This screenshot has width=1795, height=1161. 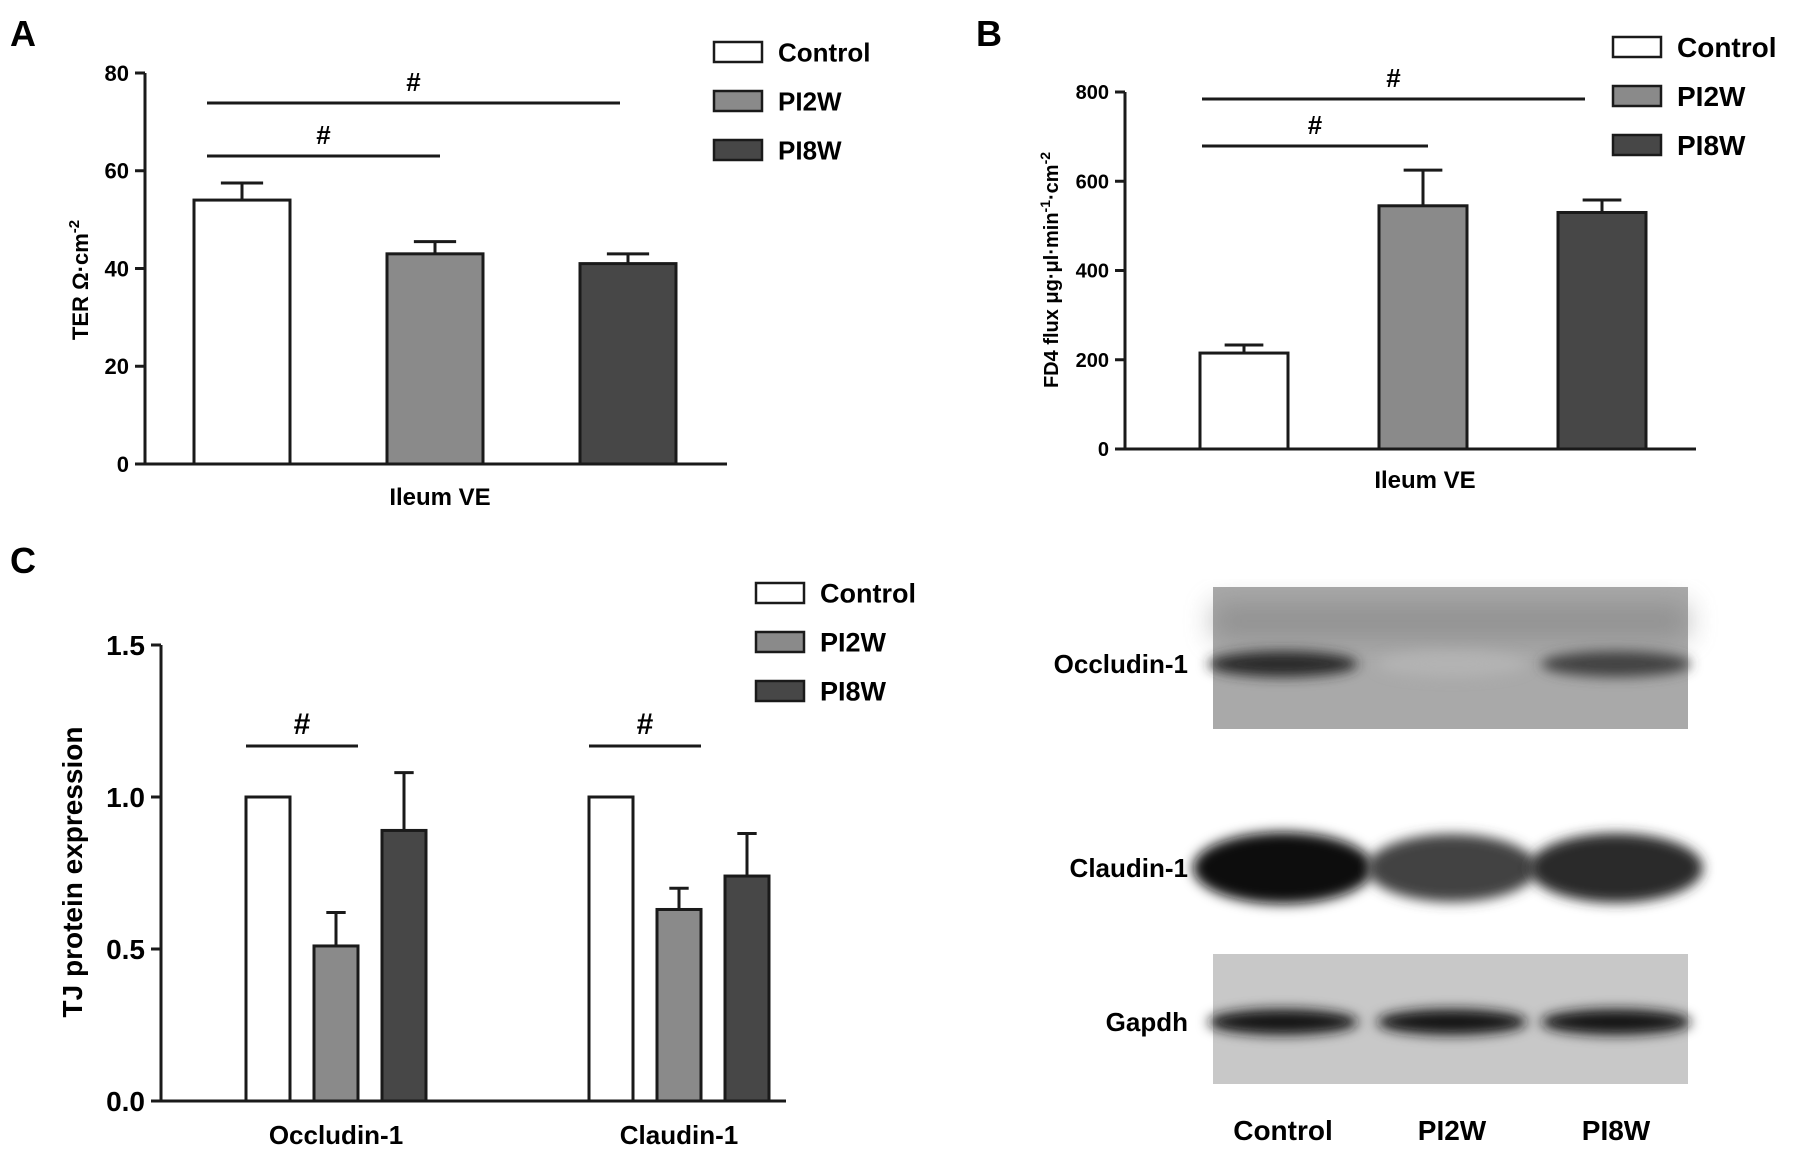 What do you see at coordinates (1092, 272) in the screenshot?
I see `chart-b-y-tick-label: 400` at bounding box center [1092, 272].